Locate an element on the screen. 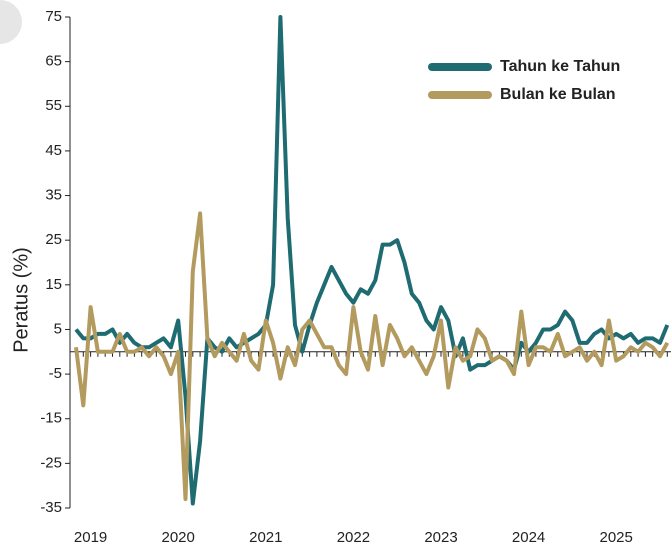 The image size is (671, 552). y-tick-label: -35 is located at coordinates (51, 507).